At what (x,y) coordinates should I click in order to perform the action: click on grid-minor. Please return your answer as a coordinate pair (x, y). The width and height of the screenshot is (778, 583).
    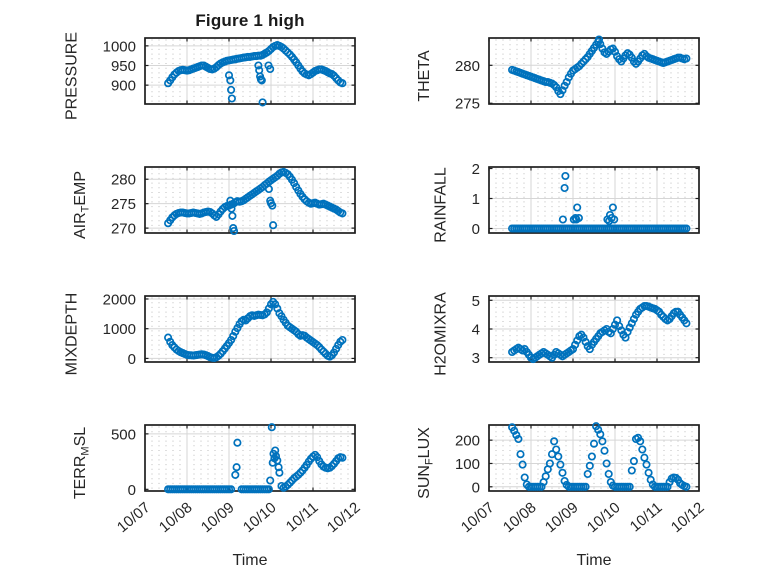
    Looking at the image, I should click on (594, 200).